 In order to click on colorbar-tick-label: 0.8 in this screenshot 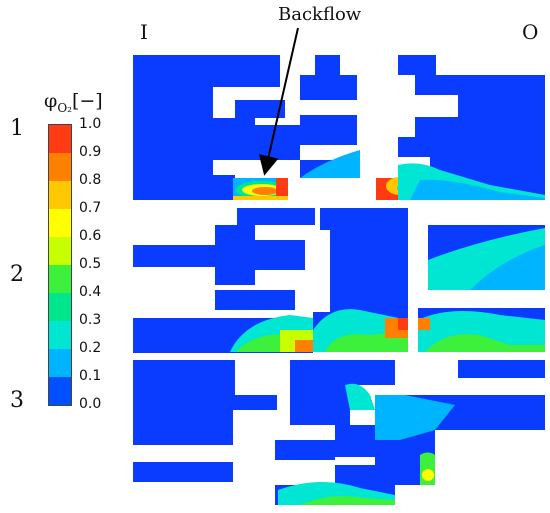, I will do `click(90, 180)`.